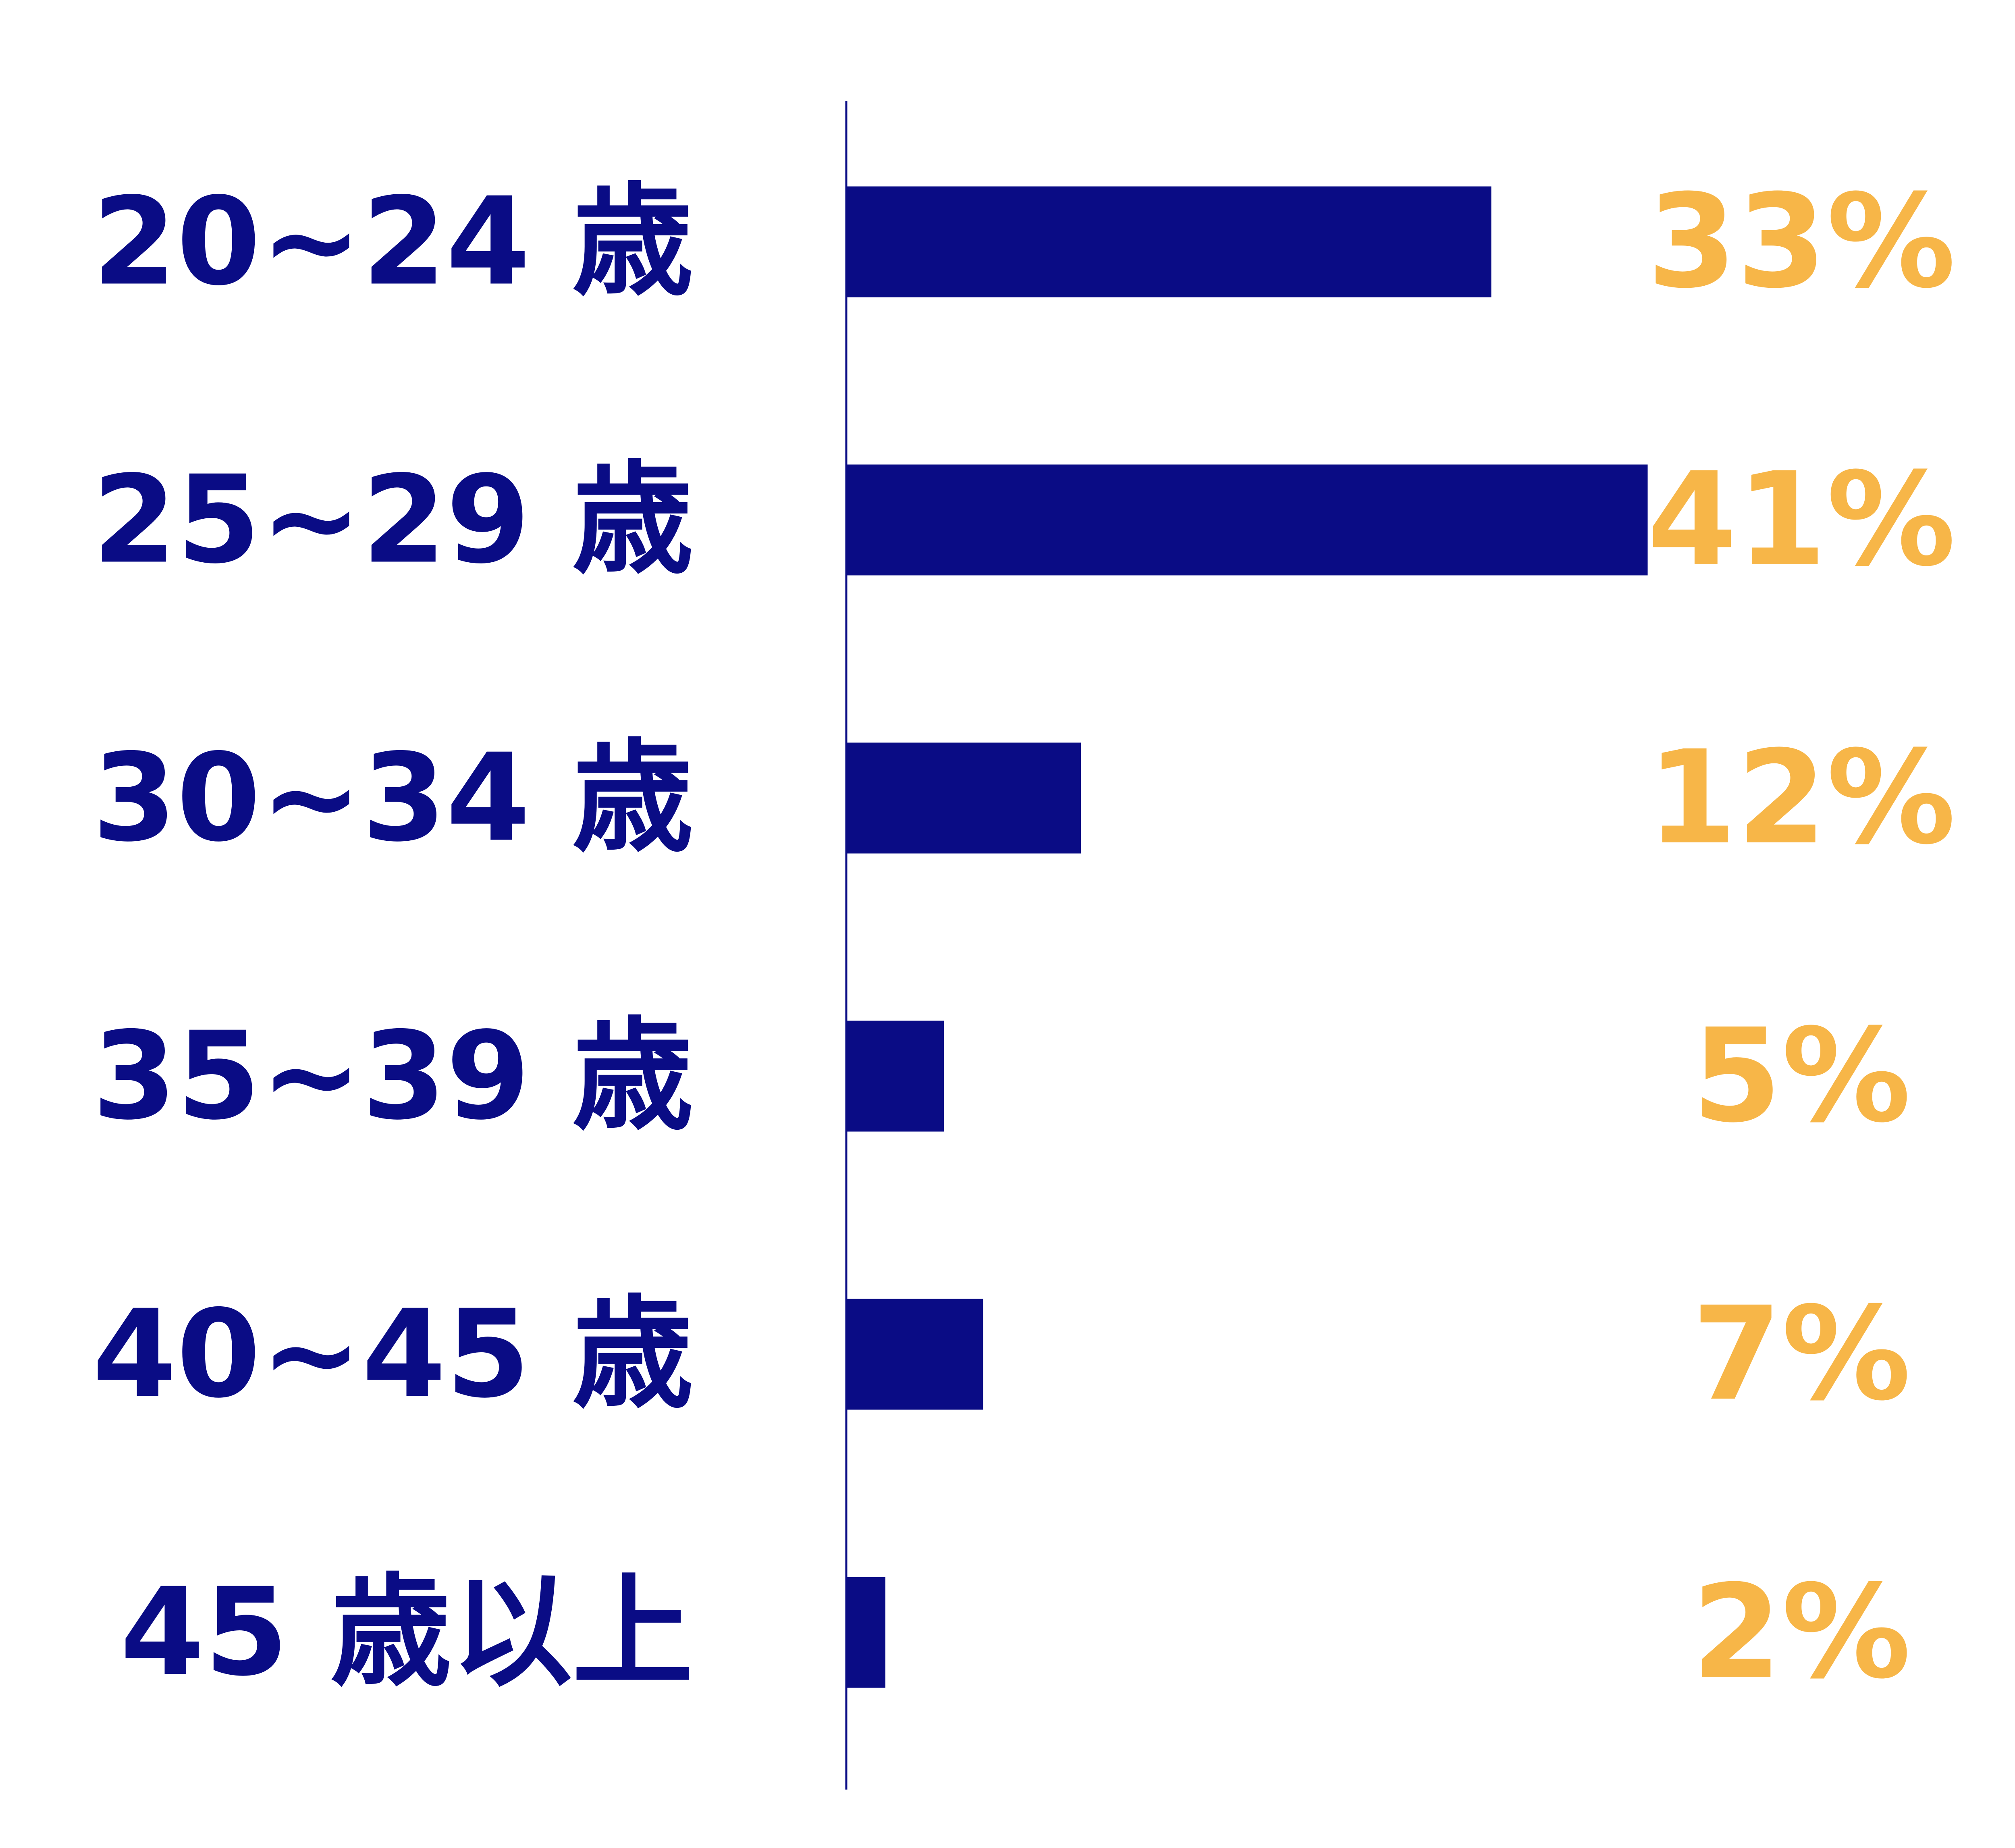 The image size is (2015, 1848). What do you see at coordinates (392, 798) in the screenshot?
I see `category-label-2: 30~34 歳` at bounding box center [392, 798].